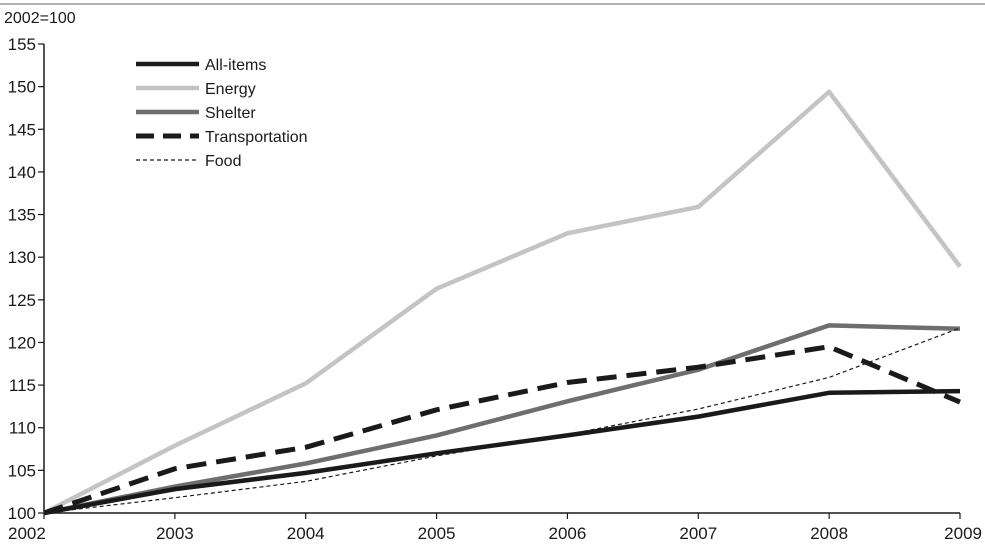 Image resolution: width=985 pixels, height=546 pixels. What do you see at coordinates (829, 533) in the screenshot?
I see `x-tick-label: 2008` at bounding box center [829, 533].